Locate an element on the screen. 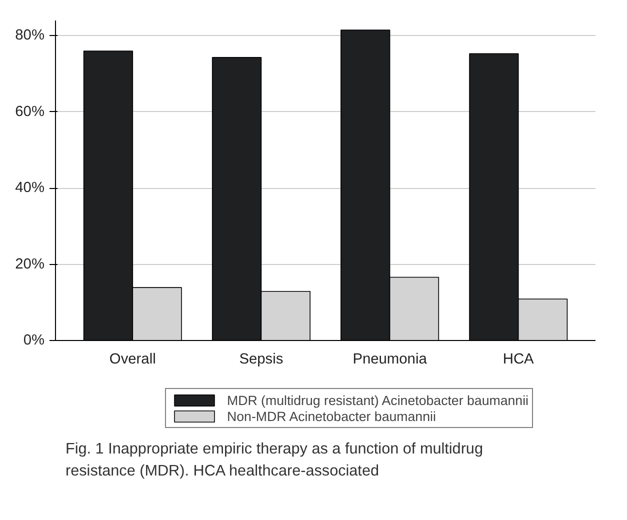 This screenshot has height=520, width=627. x-tick-label: HCA is located at coordinates (518, 360).